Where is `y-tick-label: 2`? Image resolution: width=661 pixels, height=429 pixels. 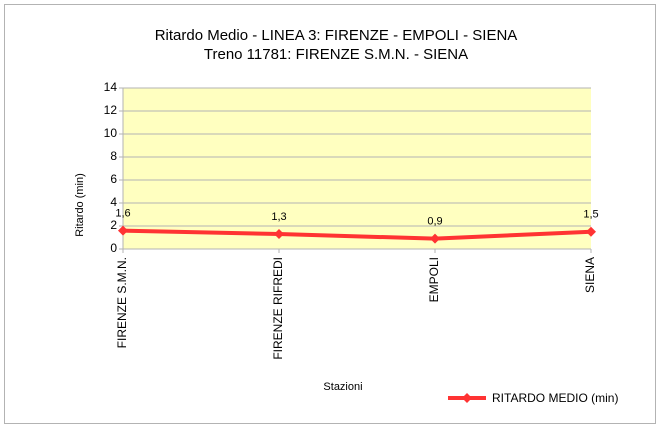
y-tick-label: 2 is located at coordinates (113, 225).